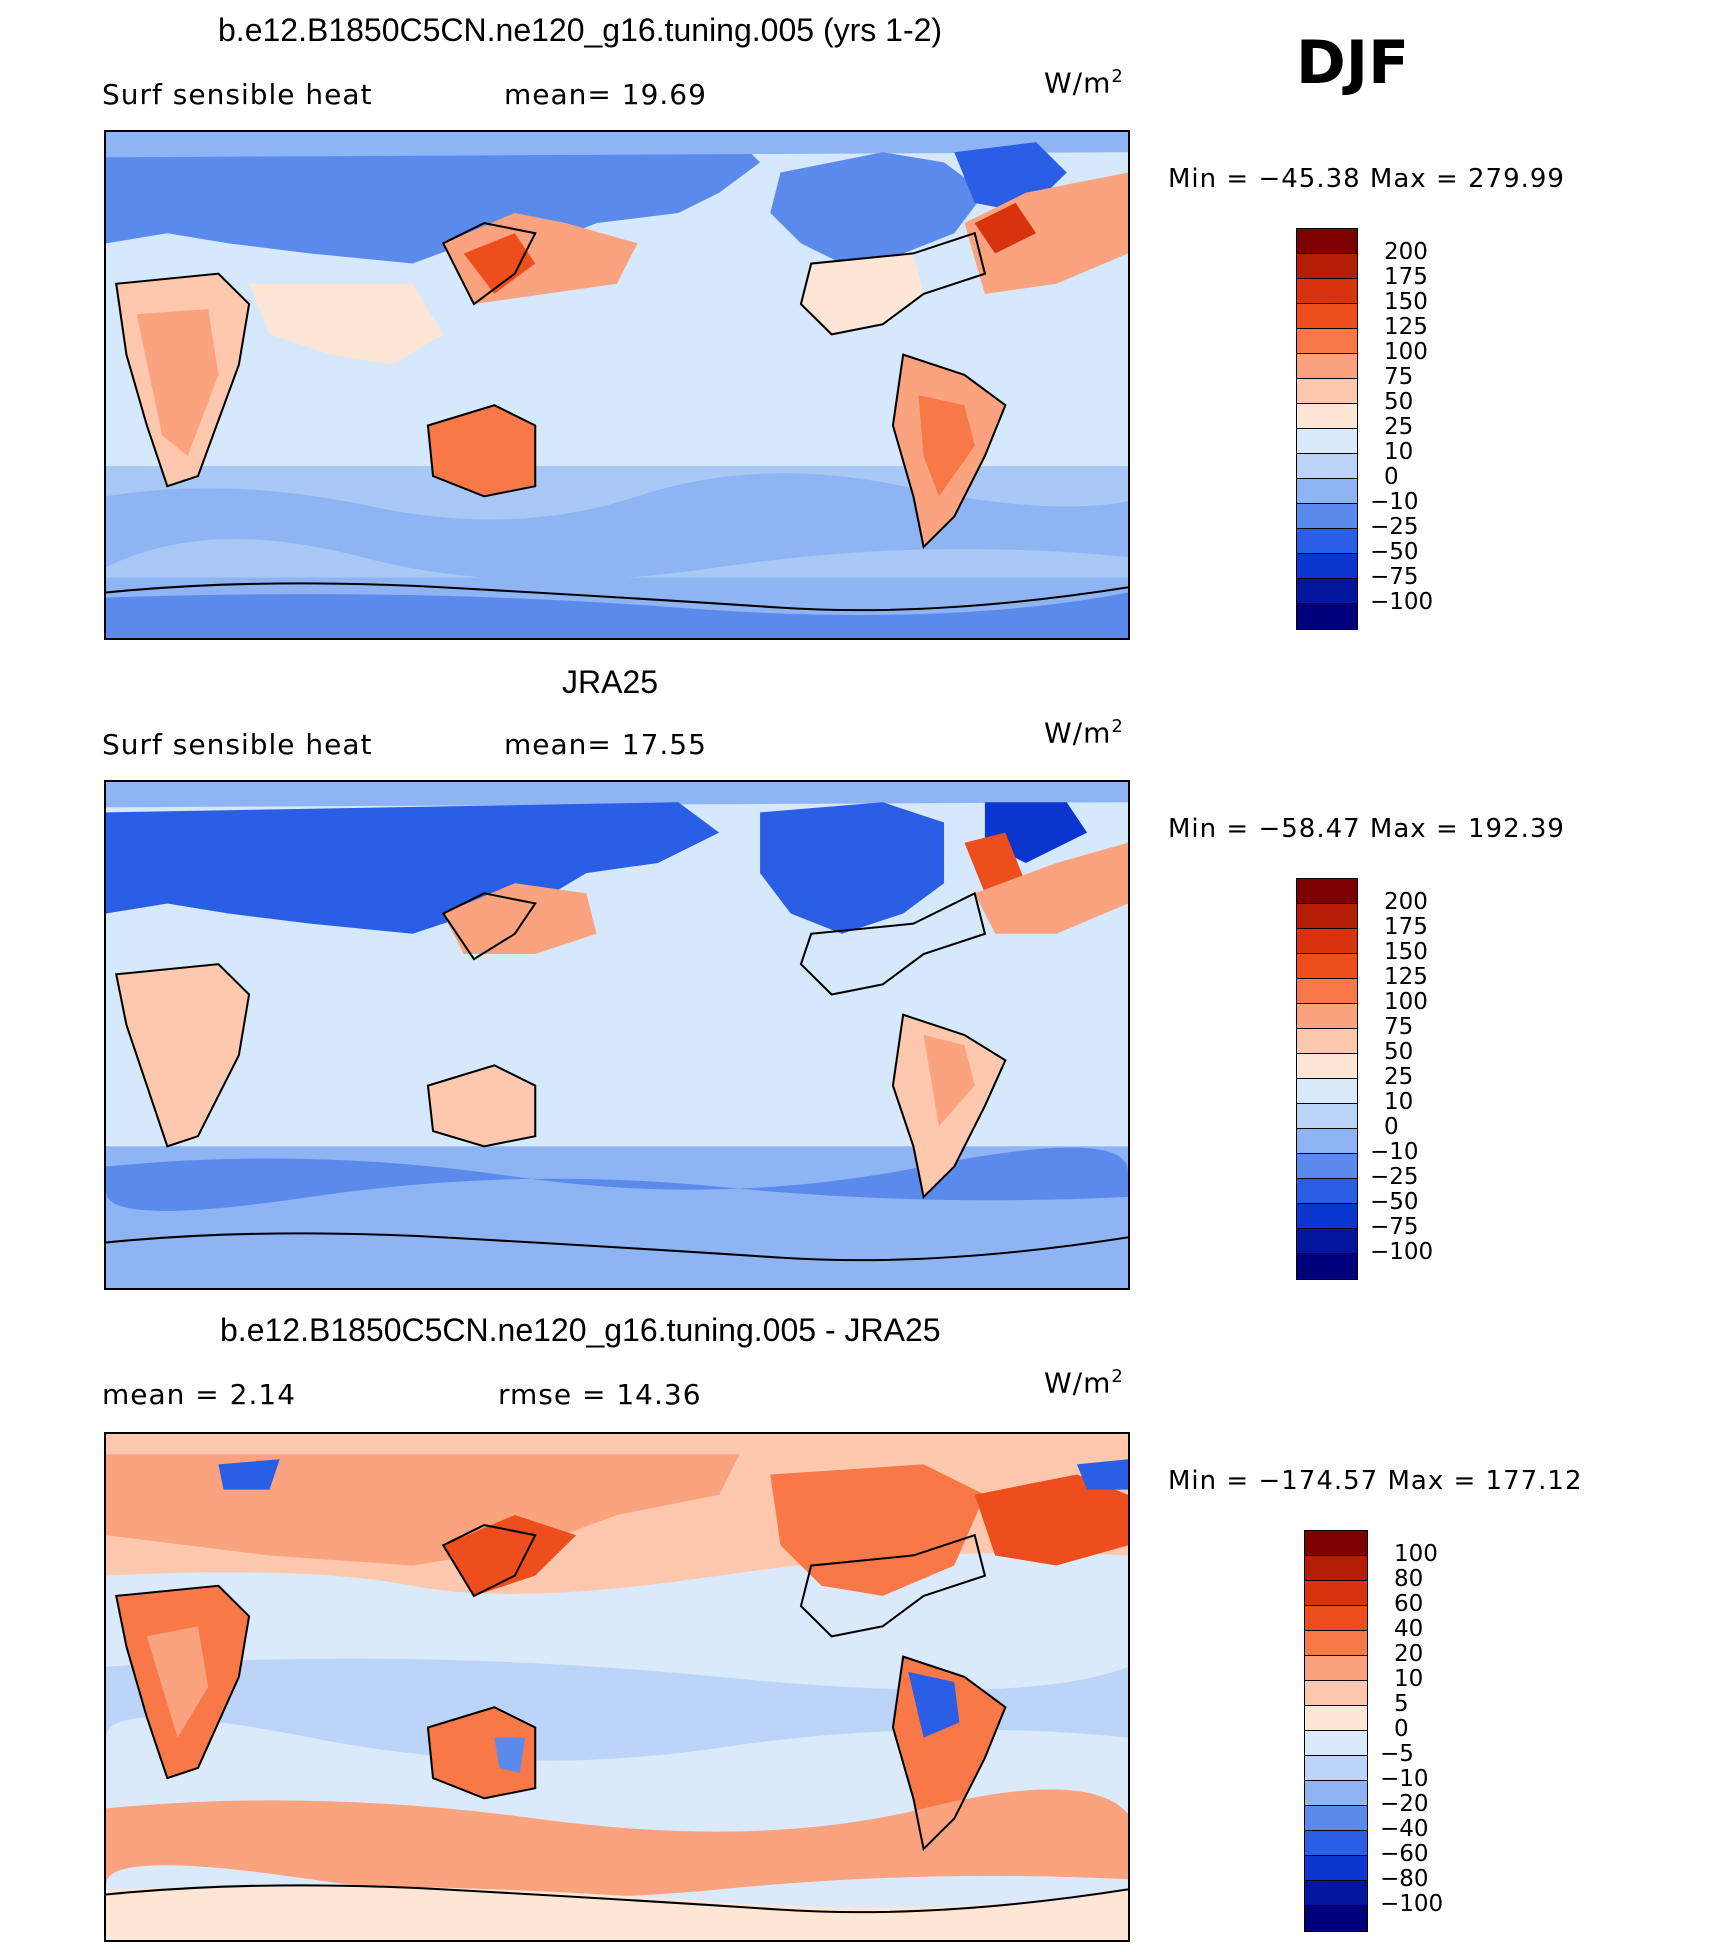  Describe the element at coordinates (1375, 1481) in the screenshot. I see `panel-min-max: Min = −174.57 Max = 177.12` at that location.